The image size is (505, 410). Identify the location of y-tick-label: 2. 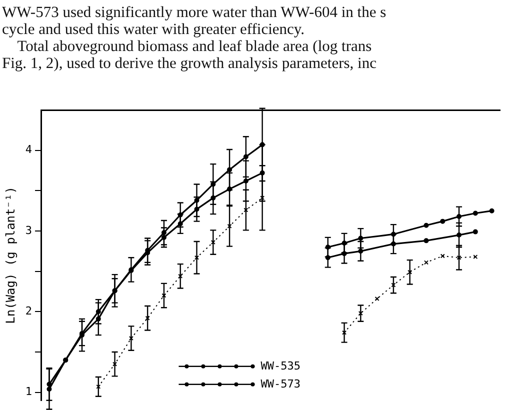
(28, 311).